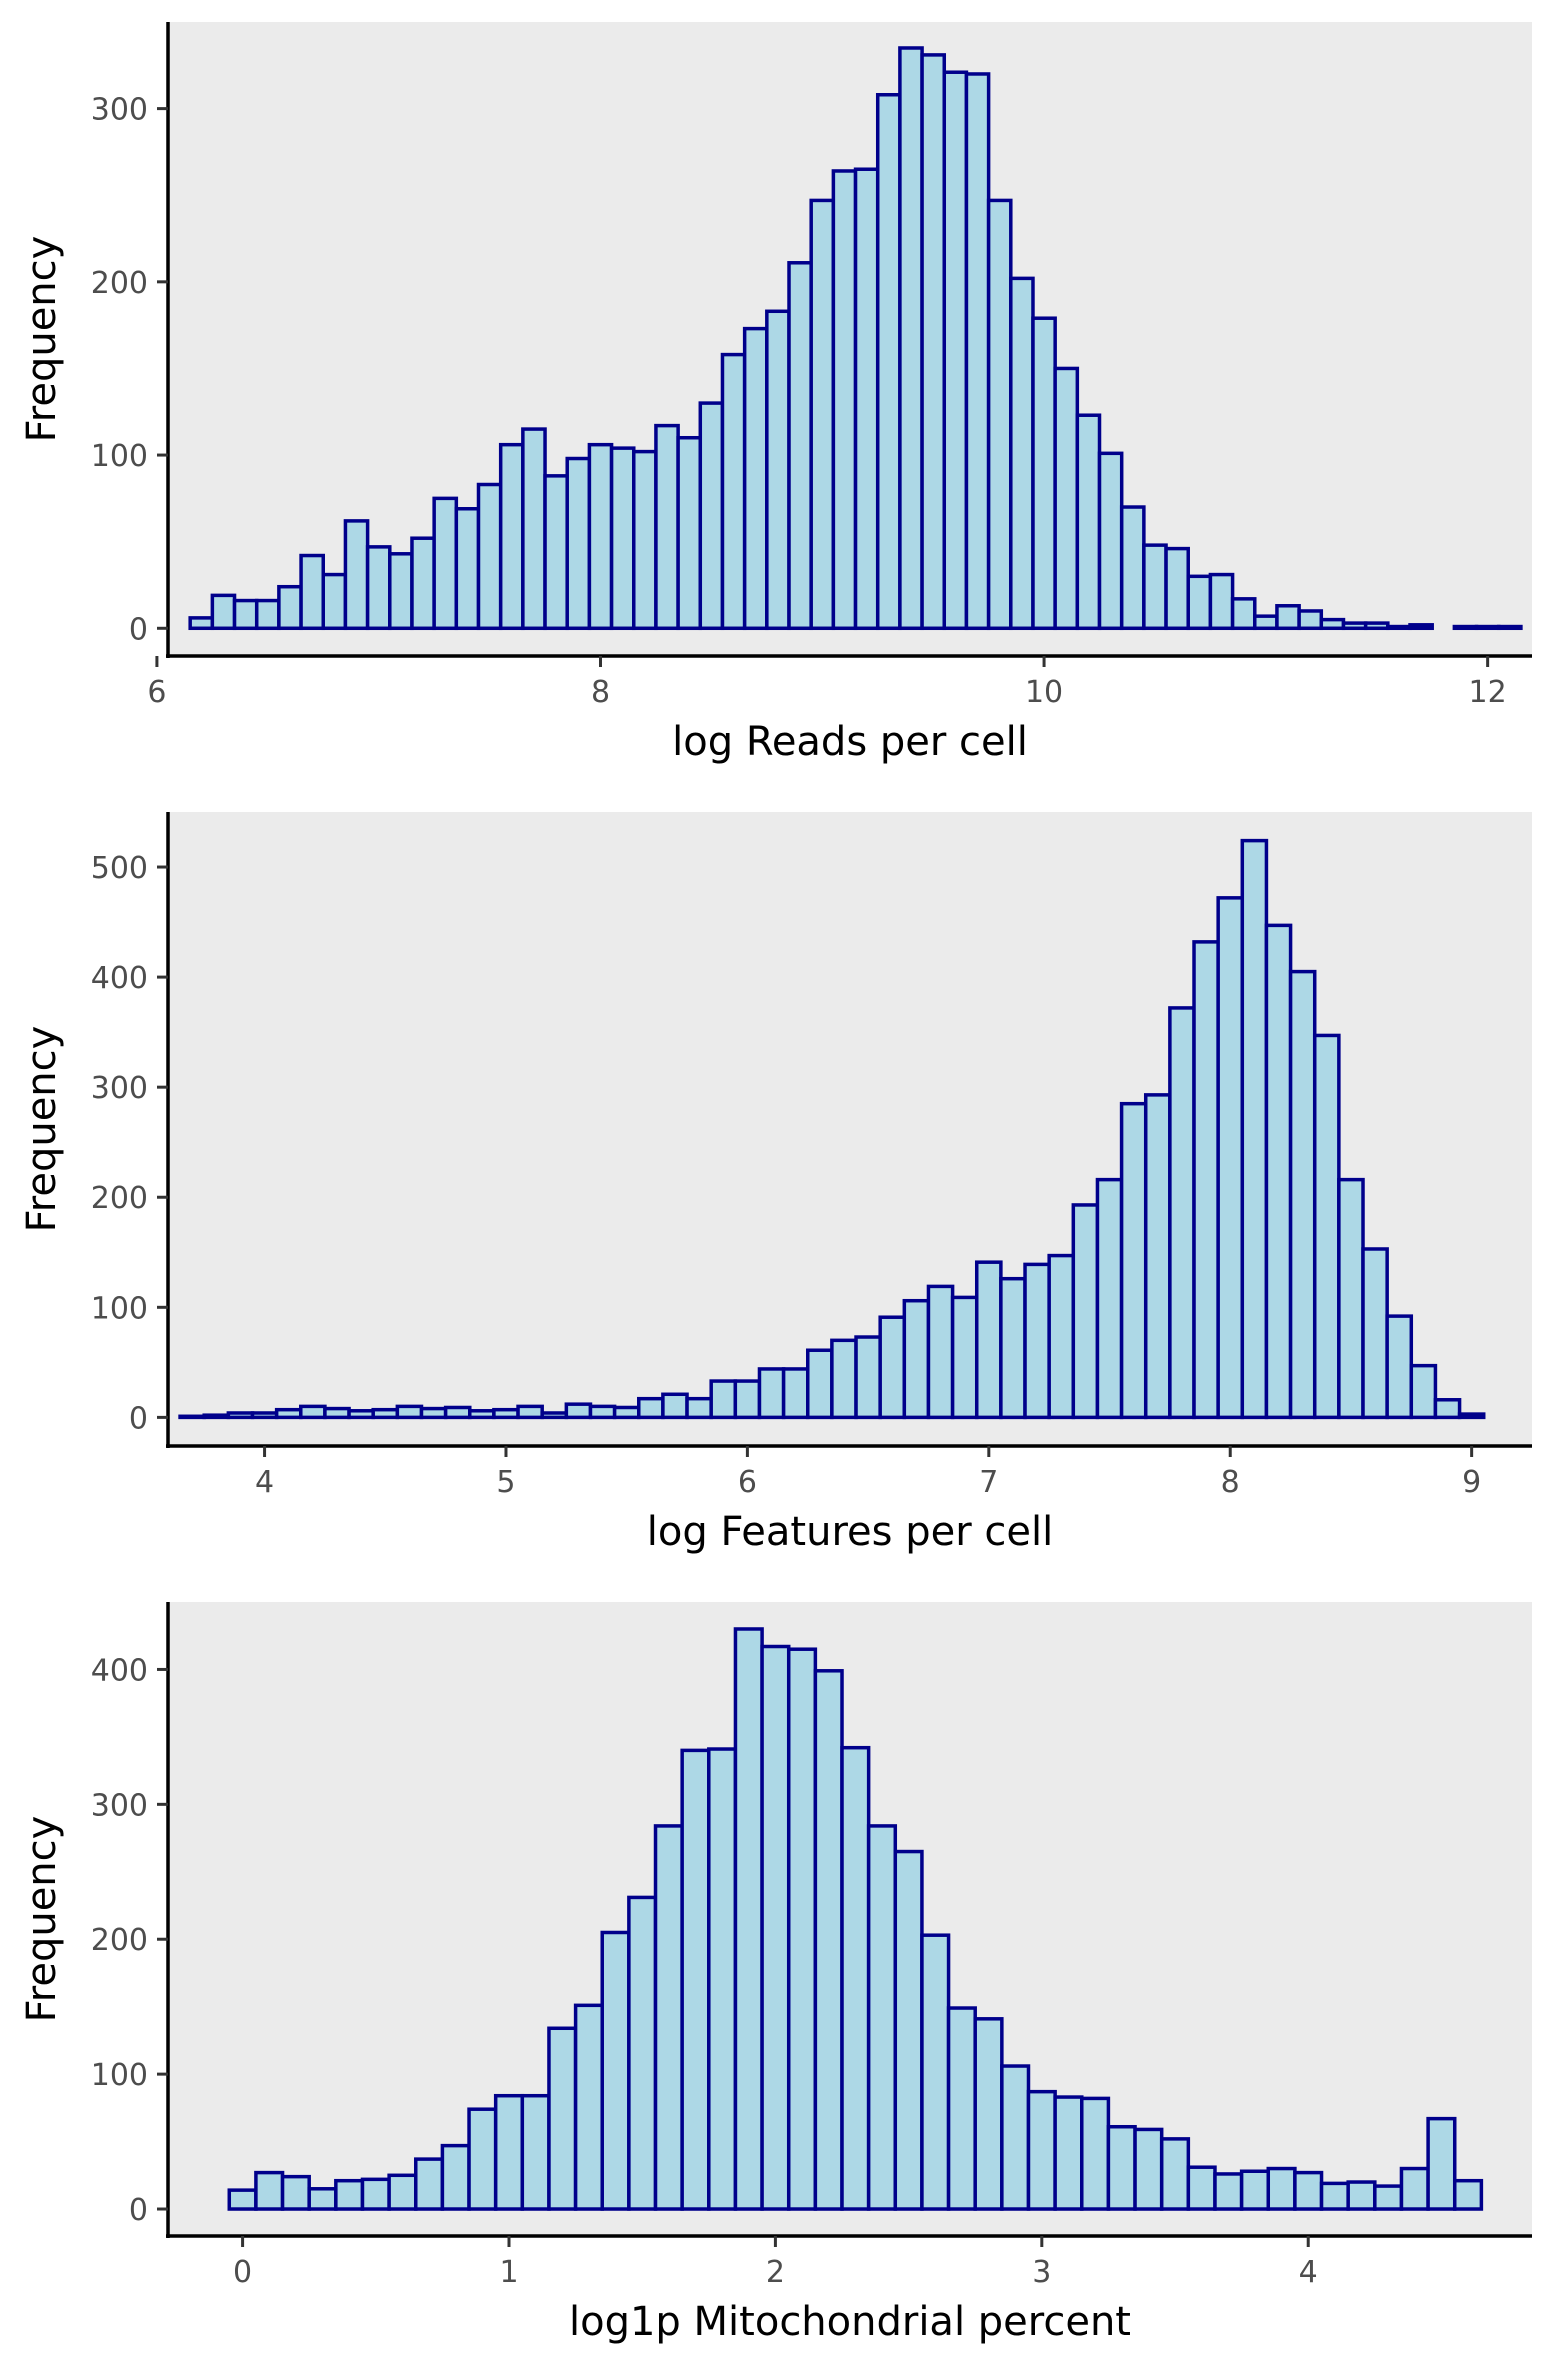 This screenshot has width=1549, height=2362. What do you see at coordinates (119, 1940) in the screenshot?
I see `y-tick-label: 200` at bounding box center [119, 1940].